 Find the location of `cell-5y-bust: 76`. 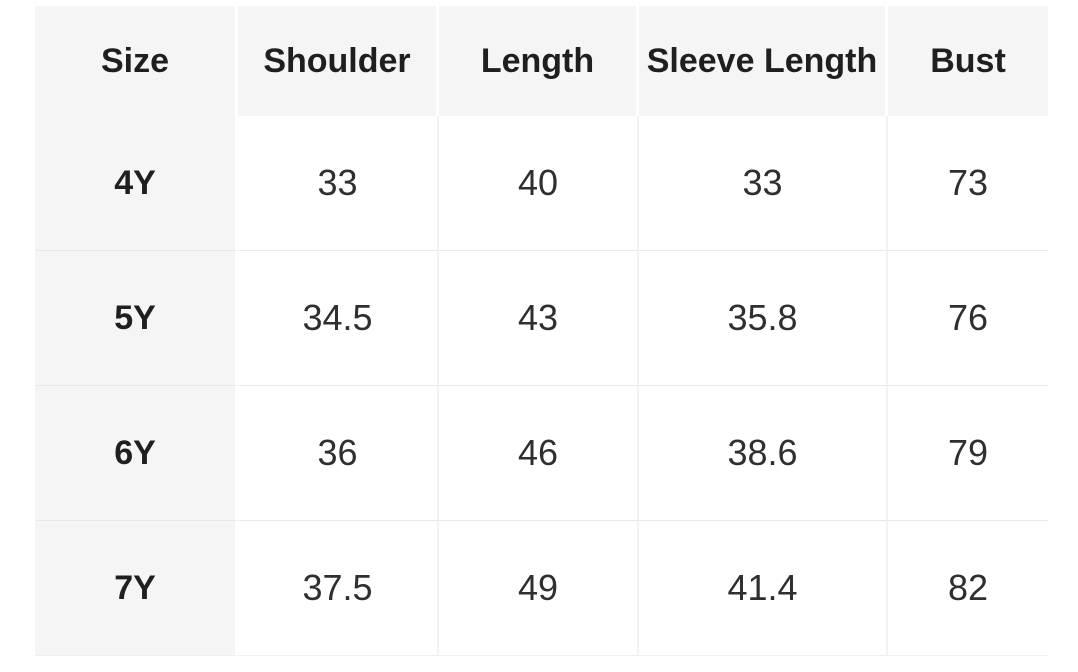

cell-5y-bust: 76 is located at coordinates (968, 317).